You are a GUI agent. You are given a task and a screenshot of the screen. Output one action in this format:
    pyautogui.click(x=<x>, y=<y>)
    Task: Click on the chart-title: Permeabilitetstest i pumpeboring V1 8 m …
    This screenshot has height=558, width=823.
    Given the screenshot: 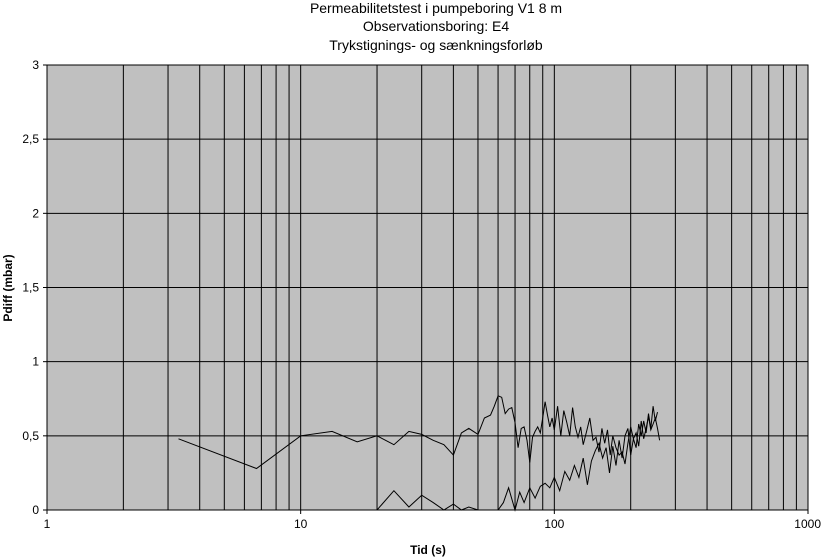 What is the action you would take?
    pyautogui.click(x=436, y=26)
    